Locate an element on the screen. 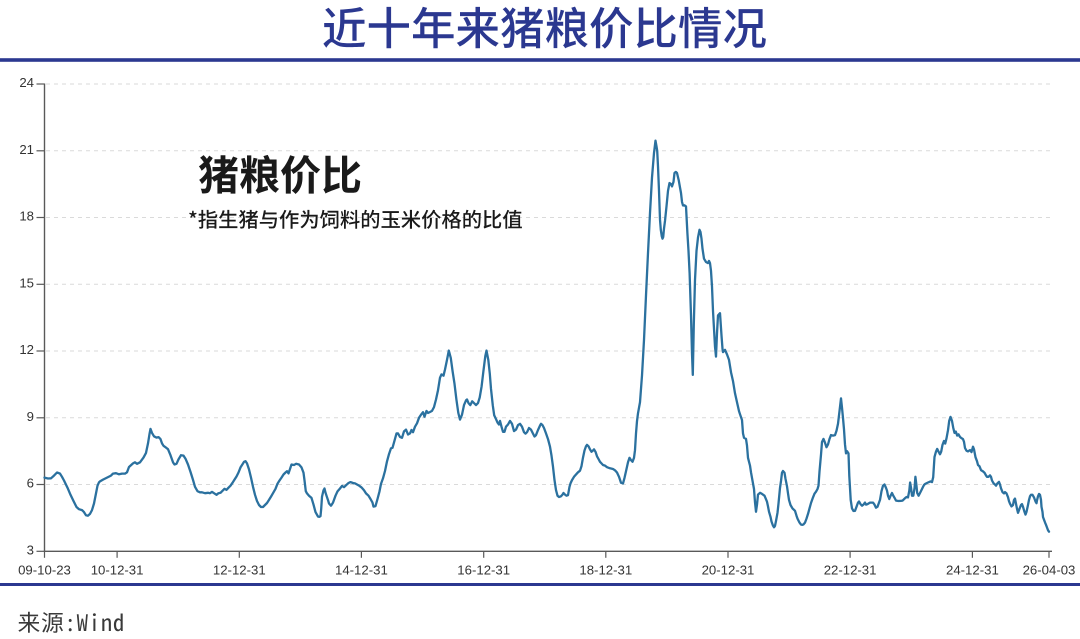 Image resolution: width=1080 pixels, height=639 pixels. svg-text: 22-12-31 is located at coordinates (850, 570).